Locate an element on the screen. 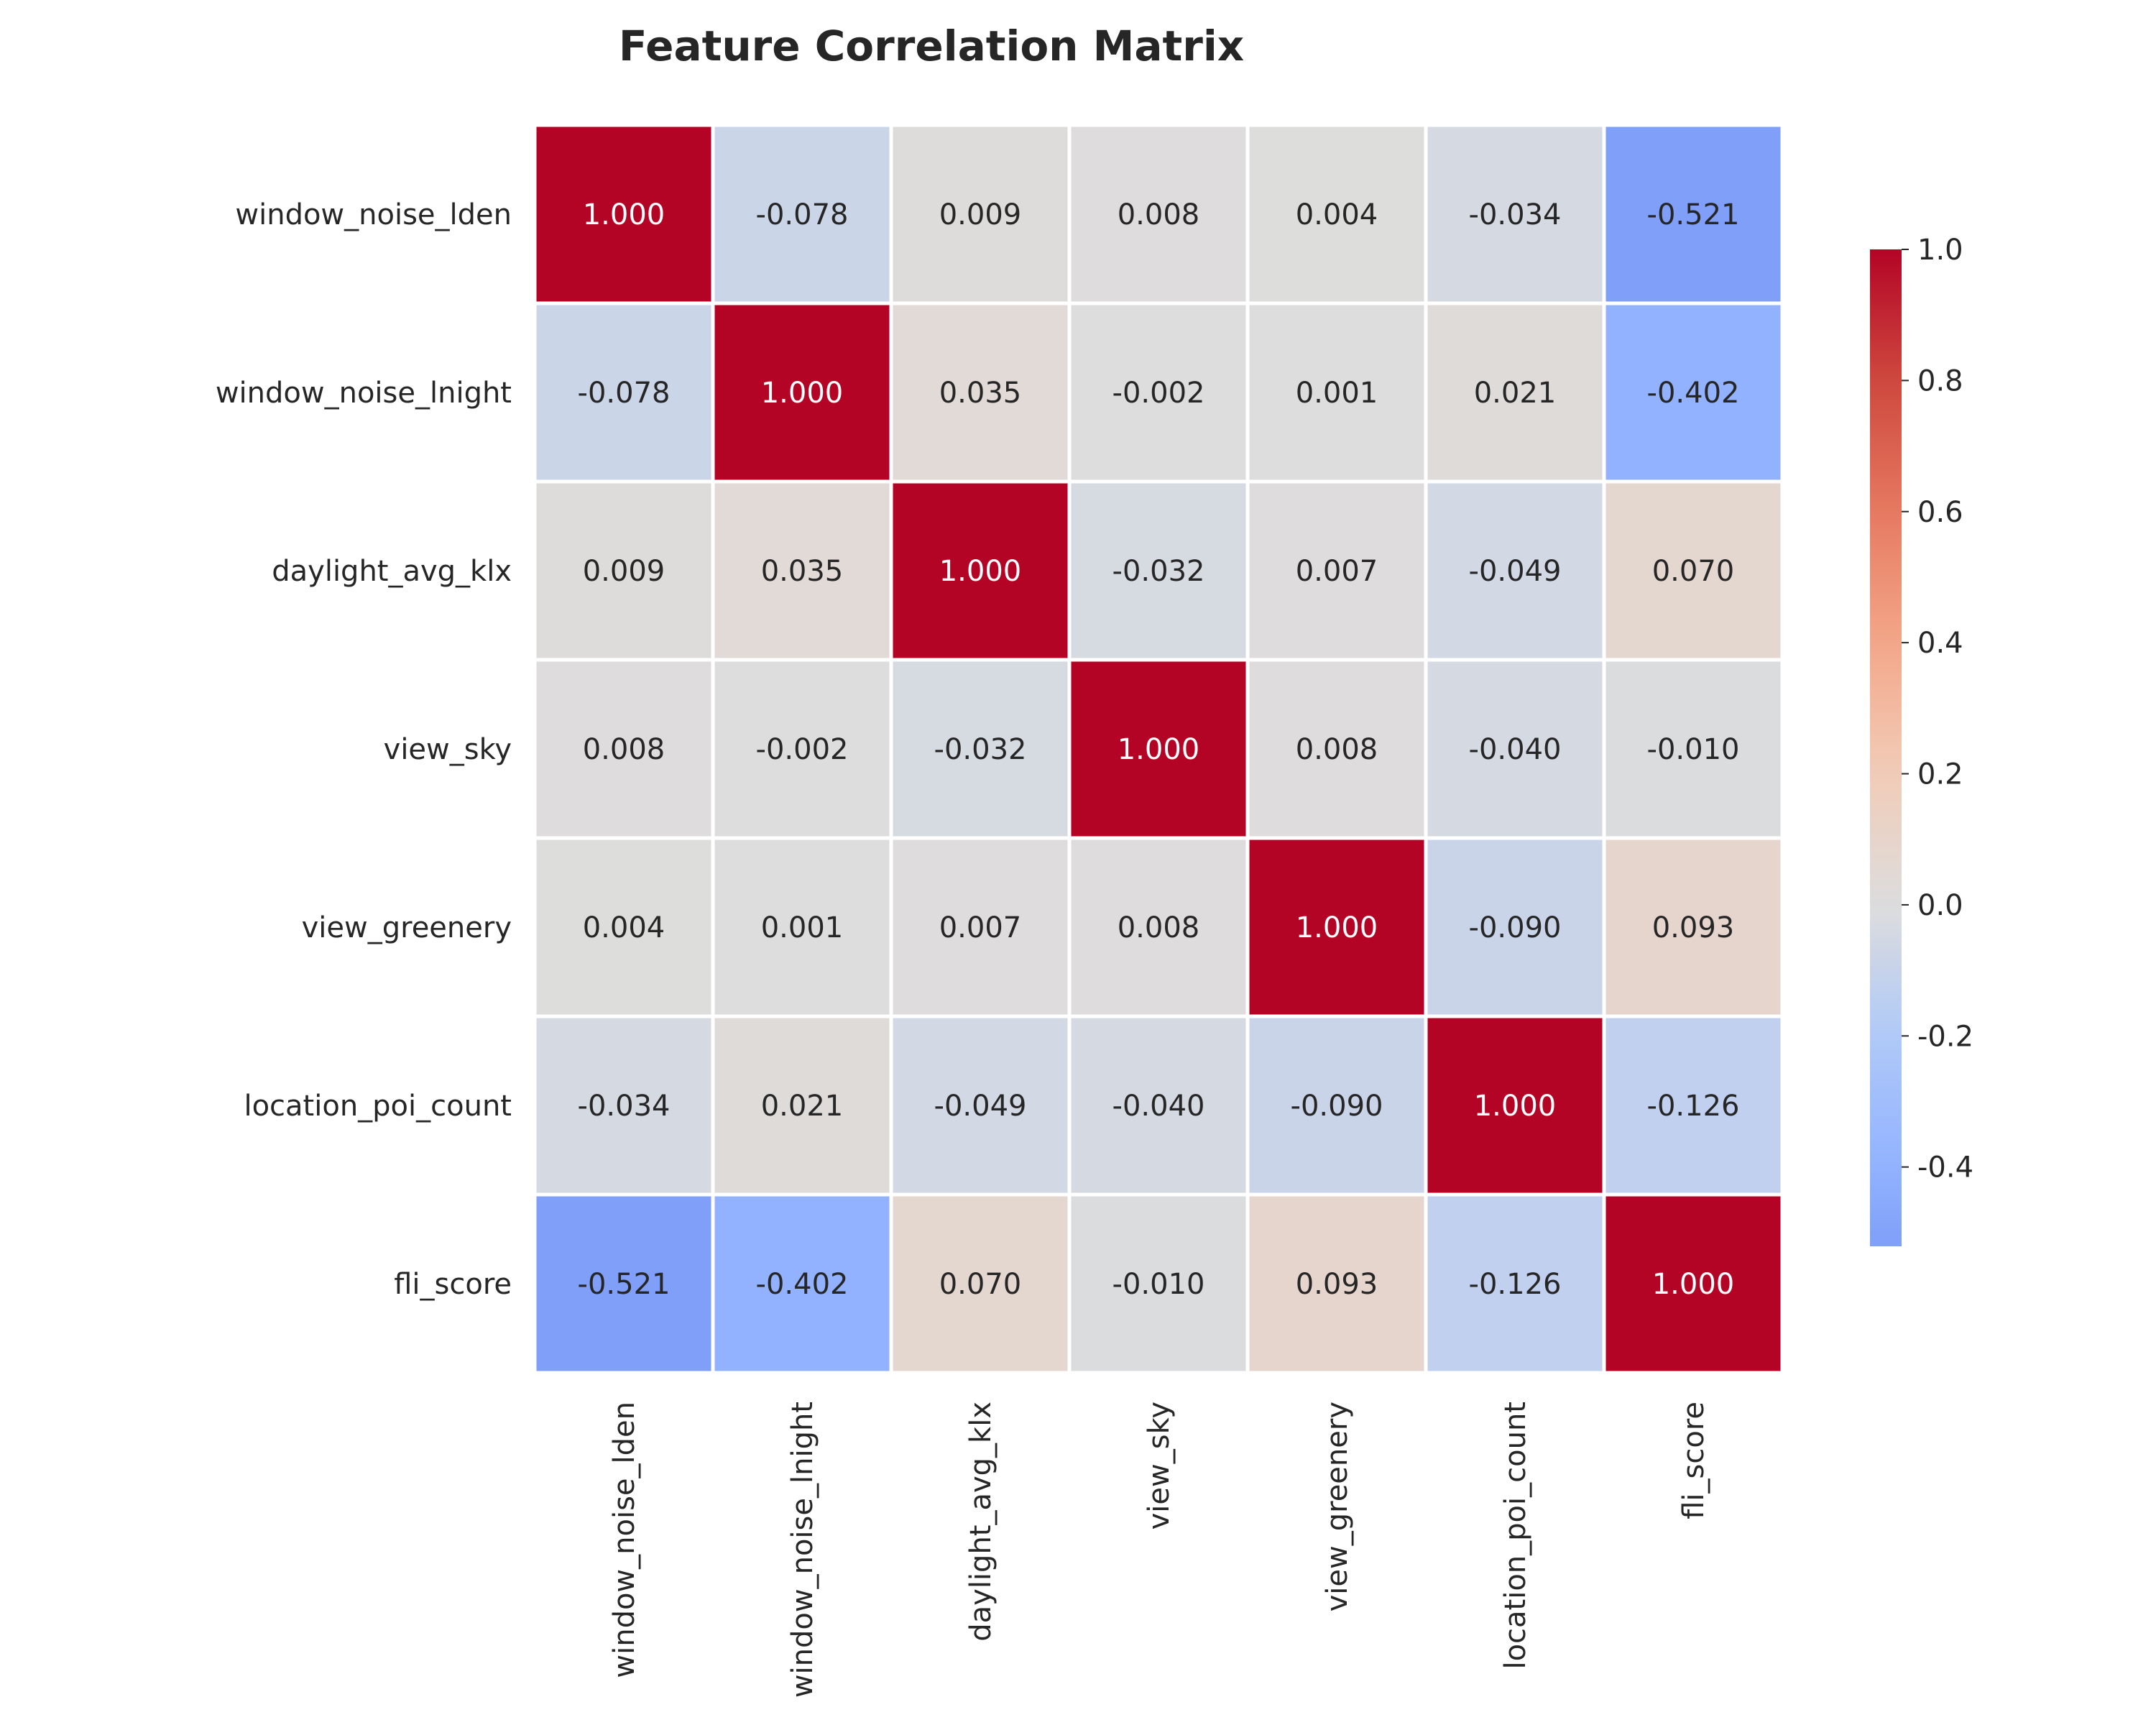  y-tick-label: window_noise_lnight is located at coordinates (364, 393).